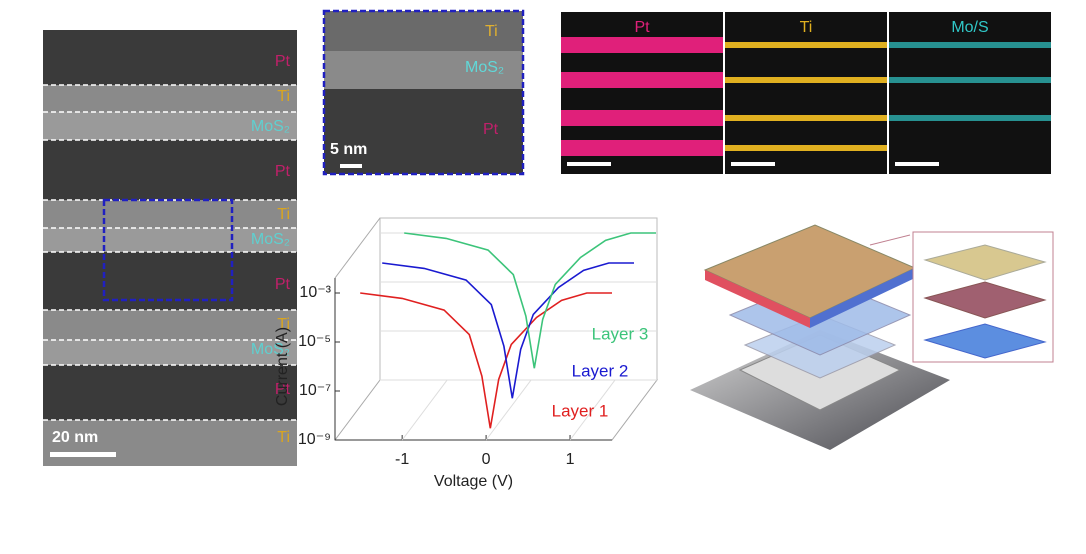  What do you see at coordinates (620, 333) in the screenshot?
I see `series-label: Layer 3` at bounding box center [620, 333].